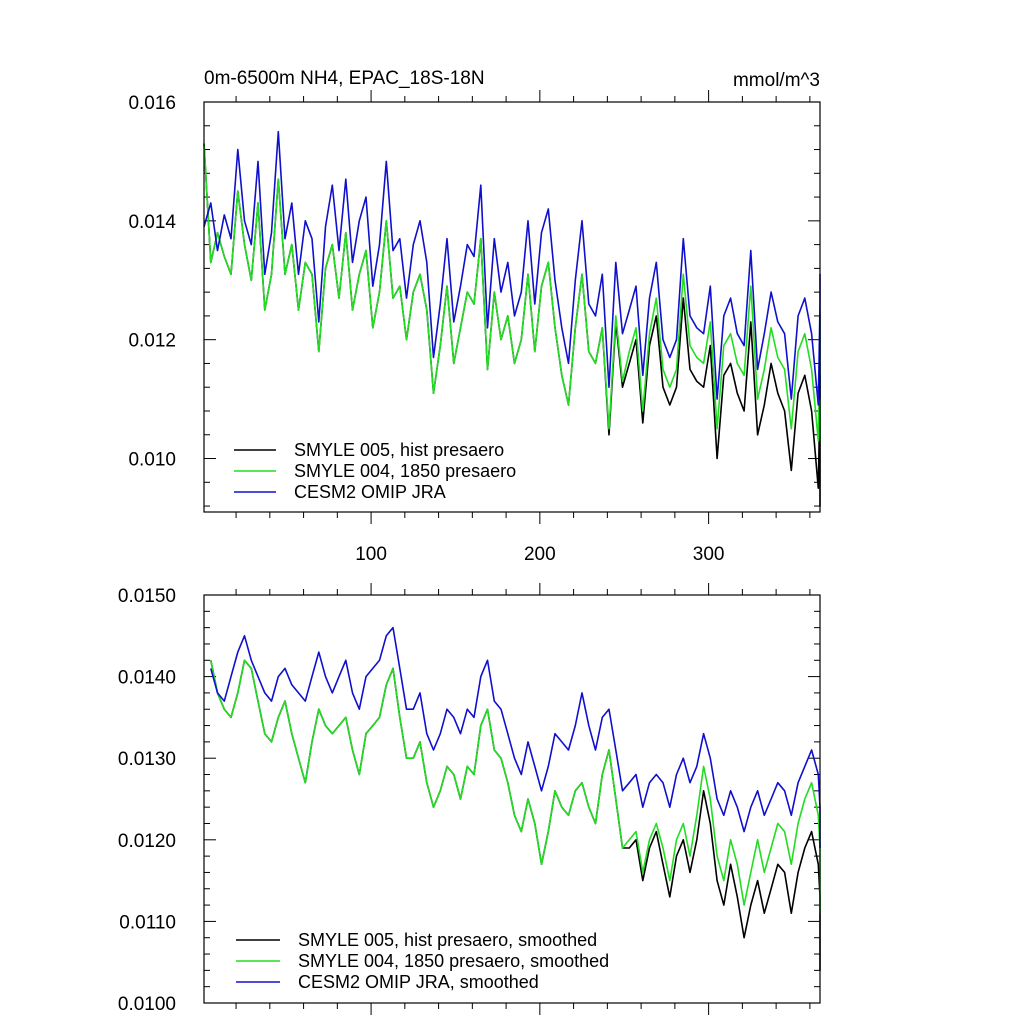  What do you see at coordinates (405, 471) in the screenshot?
I see `legend-label: SMYLE 004, 1850 presaero` at bounding box center [405, 471].